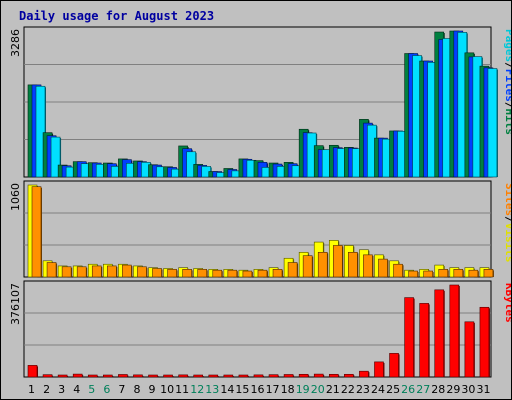 This screenshot has width=512, height=400. Describe the element at coordinates (507, 85) in the screenshot. I see `legend-files: Files` at that location.